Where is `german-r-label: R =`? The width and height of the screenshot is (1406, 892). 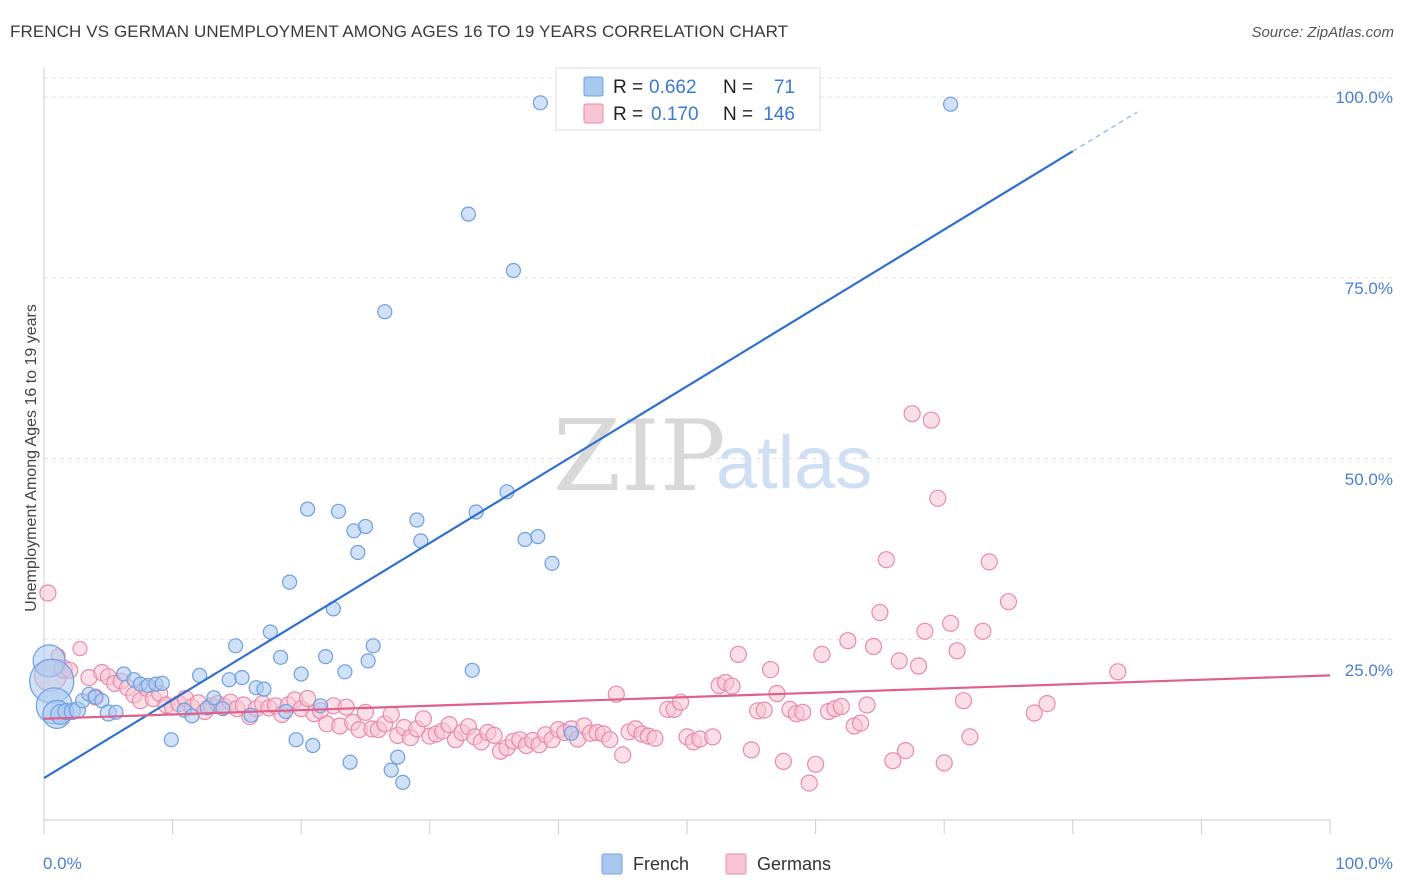 german-r-label: R = is located at coordinates (628, 114).